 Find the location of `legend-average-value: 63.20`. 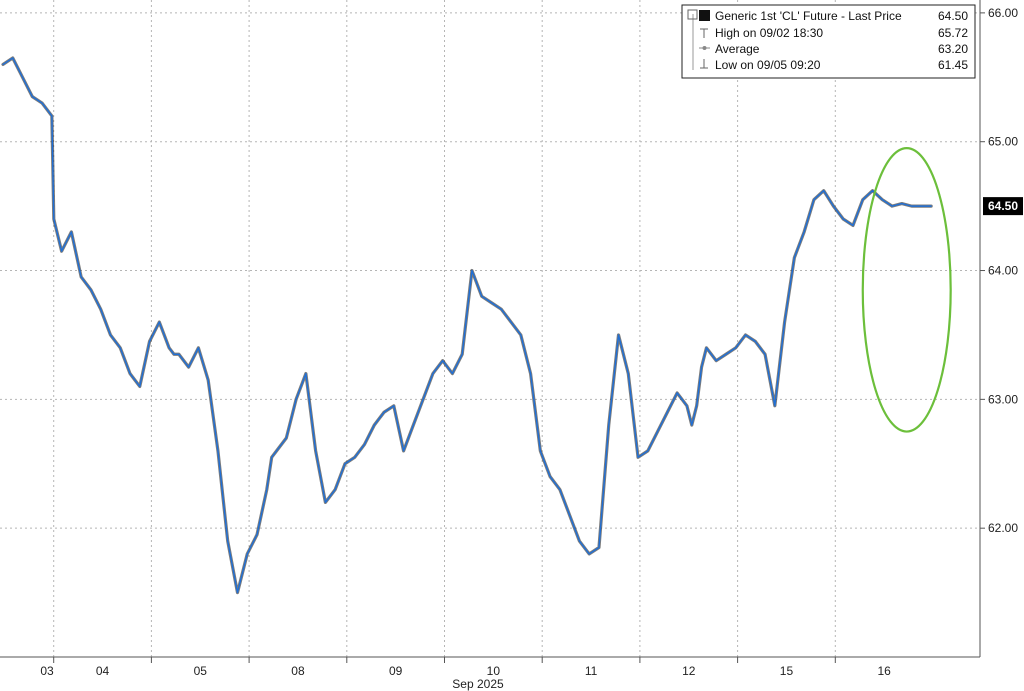

legend-average-value: 63.20 is located at coordinates (953, 49).